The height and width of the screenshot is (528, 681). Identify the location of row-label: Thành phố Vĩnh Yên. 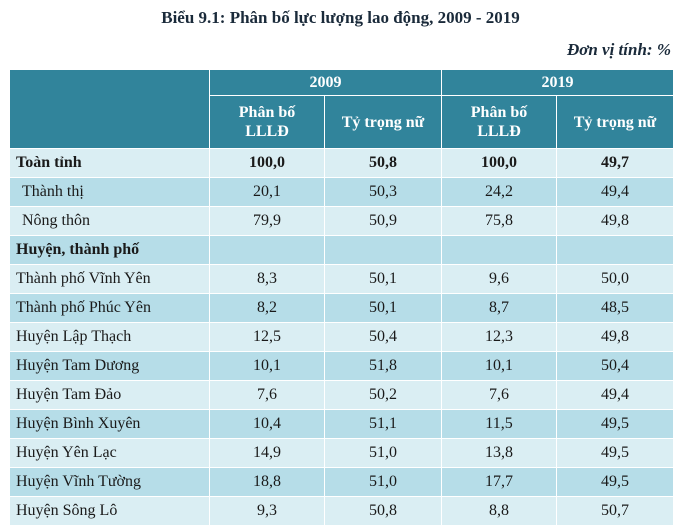
(109, 279).